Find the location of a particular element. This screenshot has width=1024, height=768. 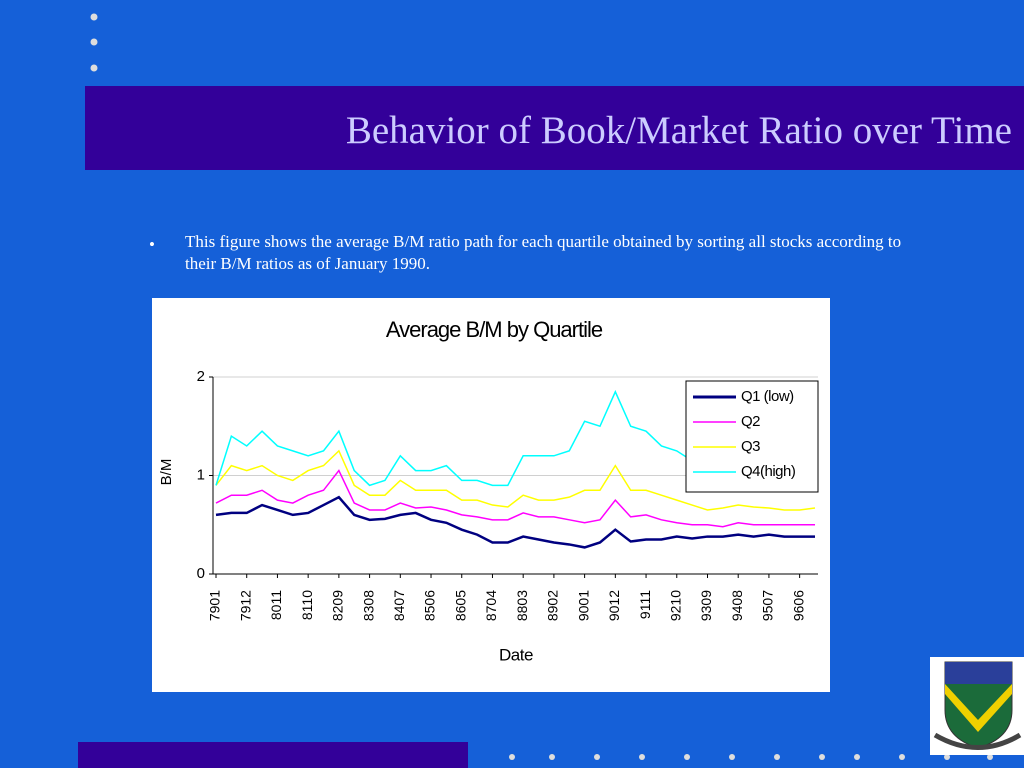

legend-label: Q1 (low) is located at coordinates (767, 396).